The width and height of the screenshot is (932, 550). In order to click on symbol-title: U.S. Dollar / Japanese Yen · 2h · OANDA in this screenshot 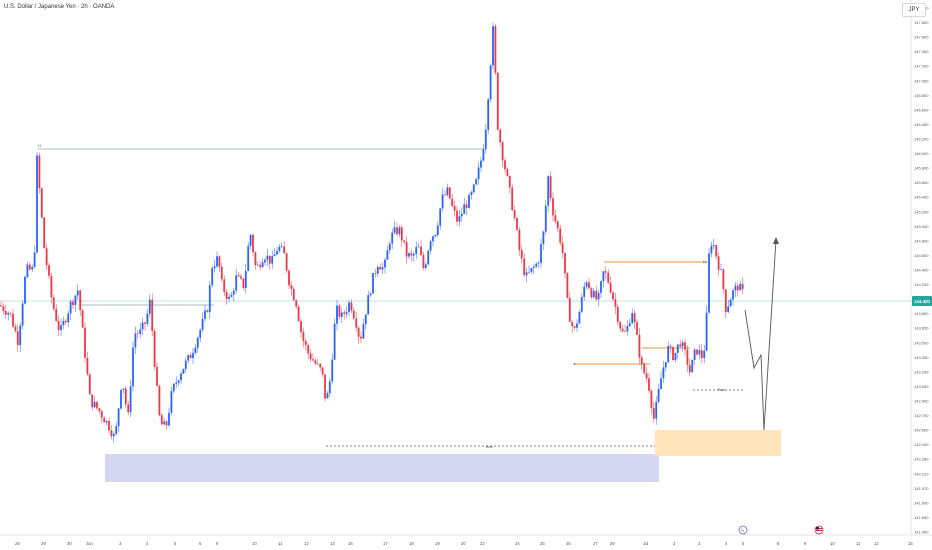, I will do `click(59, 7)`.